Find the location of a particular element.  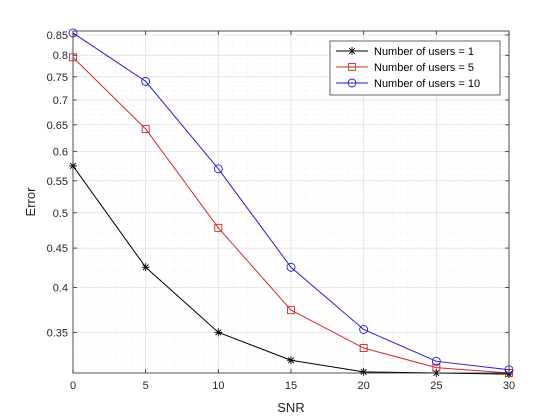

legend-box is located at coordinates (415, 68).